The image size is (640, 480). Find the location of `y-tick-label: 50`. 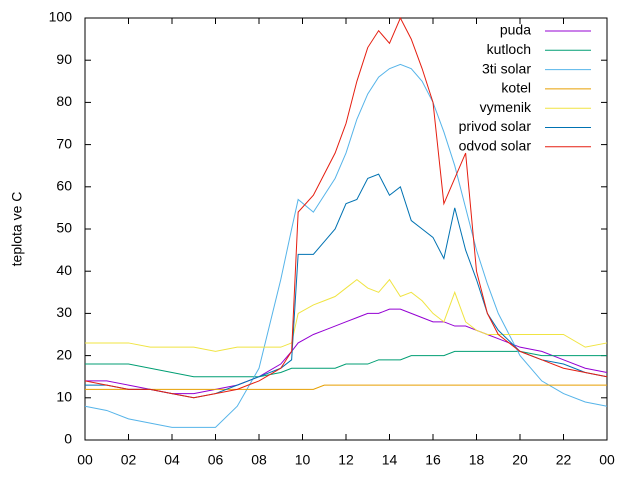

y-tick-label: 50 is located at coordinates (64, 228).